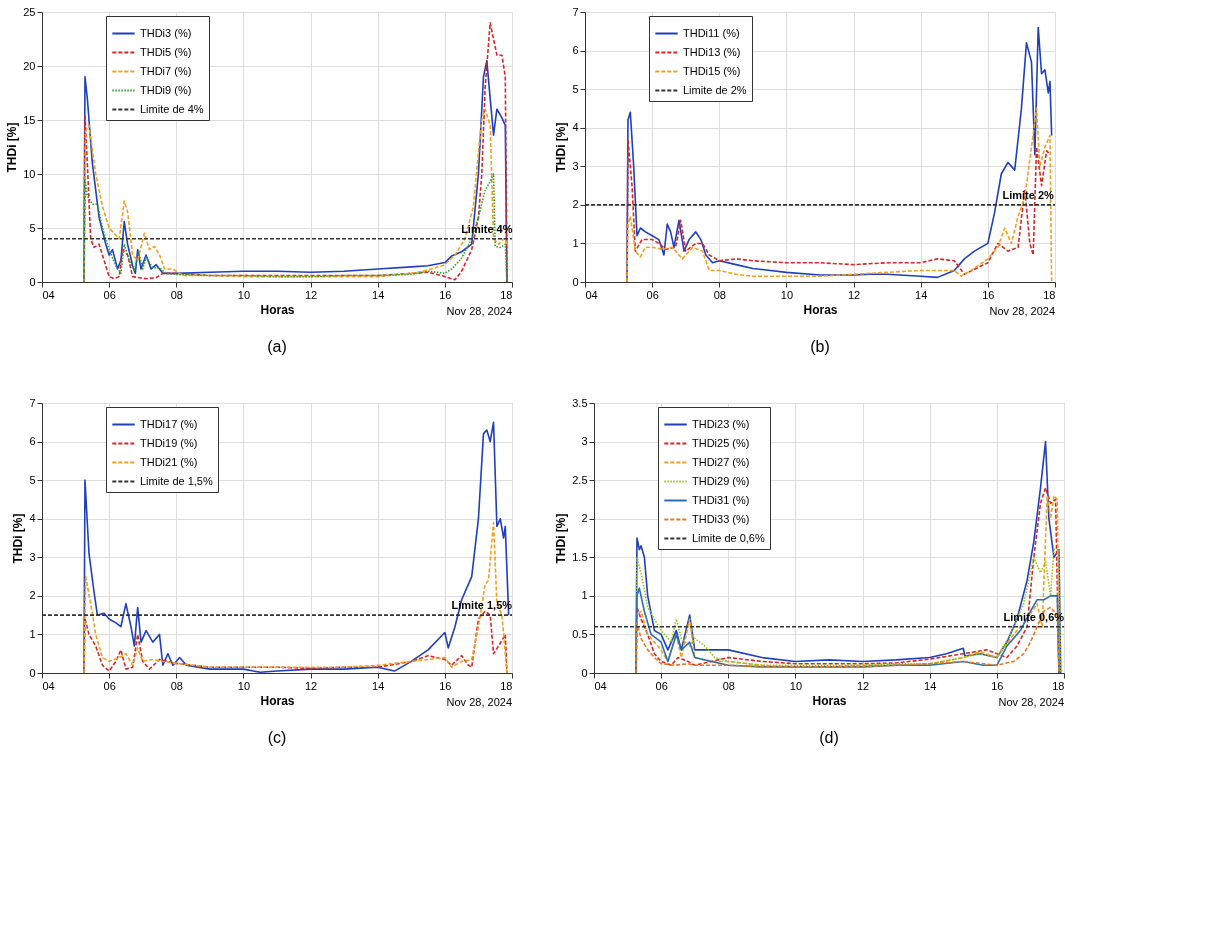 The width and height of the screenshot is (1205, 940). I want to click on y-tick-label: 25, so click(29, 11).